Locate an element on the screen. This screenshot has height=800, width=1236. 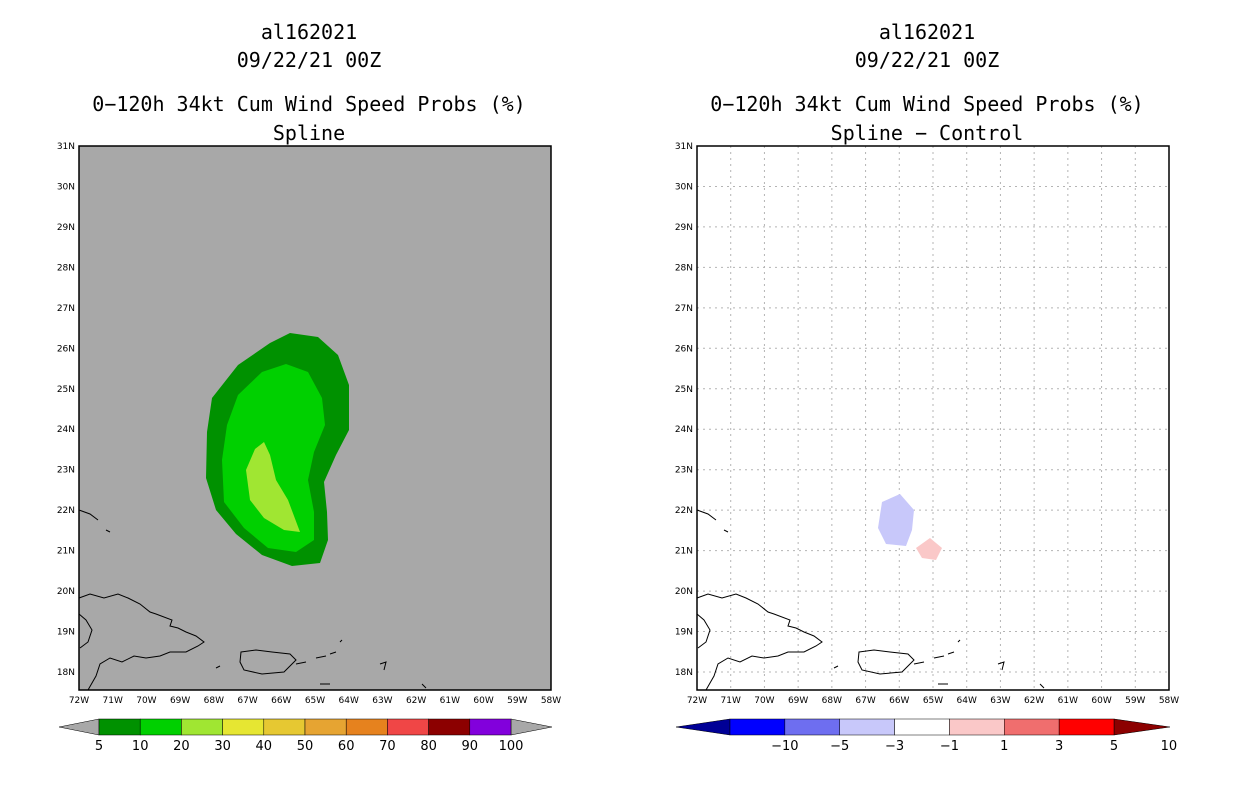
lon-tick-label: 71W is located at coordinates (113, 701).